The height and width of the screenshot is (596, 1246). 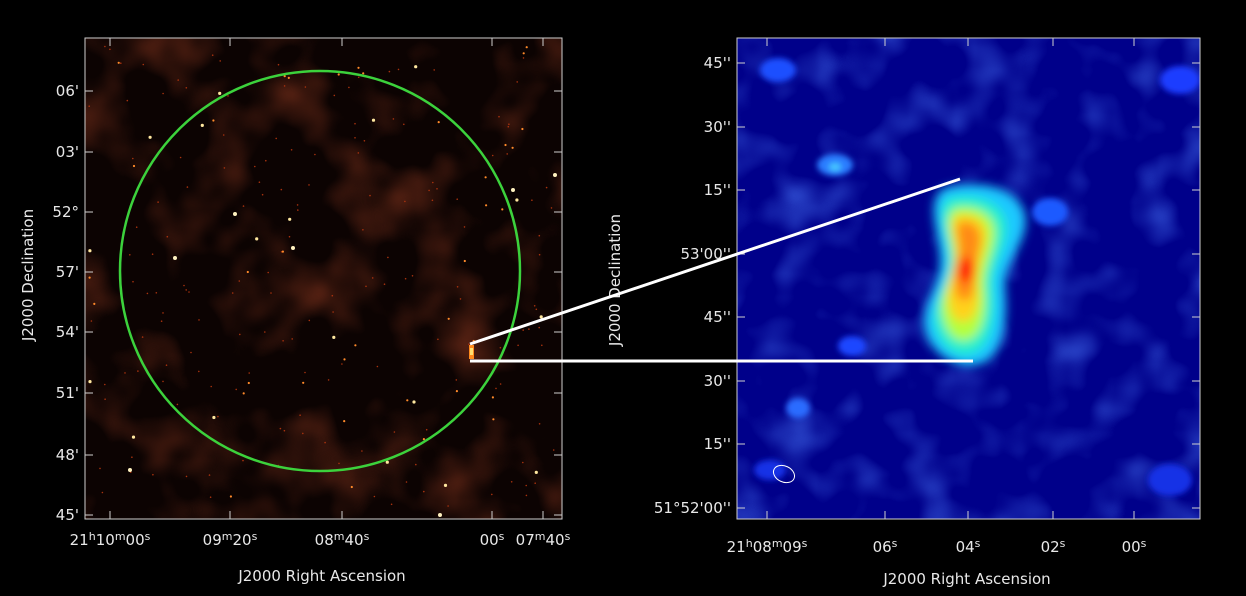 I want to click on left-y-tick-label: 03', so click(x=67, y=152).